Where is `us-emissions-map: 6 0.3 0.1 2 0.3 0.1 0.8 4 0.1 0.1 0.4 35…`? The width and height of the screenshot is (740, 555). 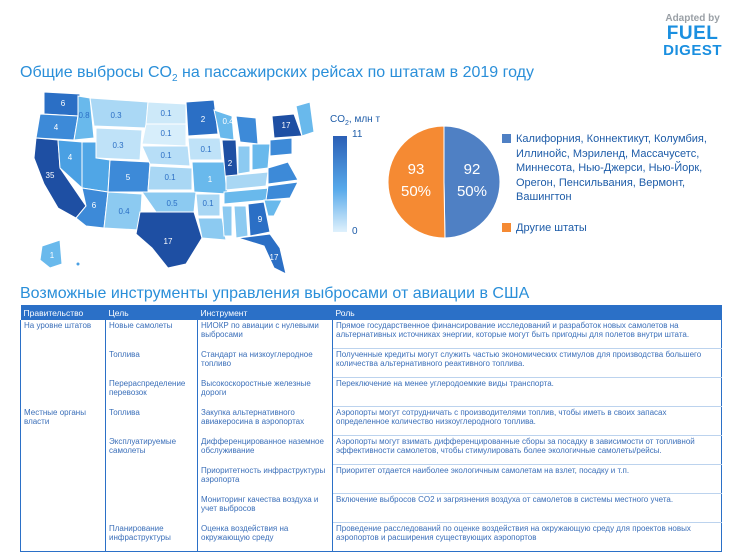
us-emissions-map: 6 0.3 0.1 2 0.3 0.1 0.8 4 0.1 0.1 0.4 35… is located at coordinates (174, 183).